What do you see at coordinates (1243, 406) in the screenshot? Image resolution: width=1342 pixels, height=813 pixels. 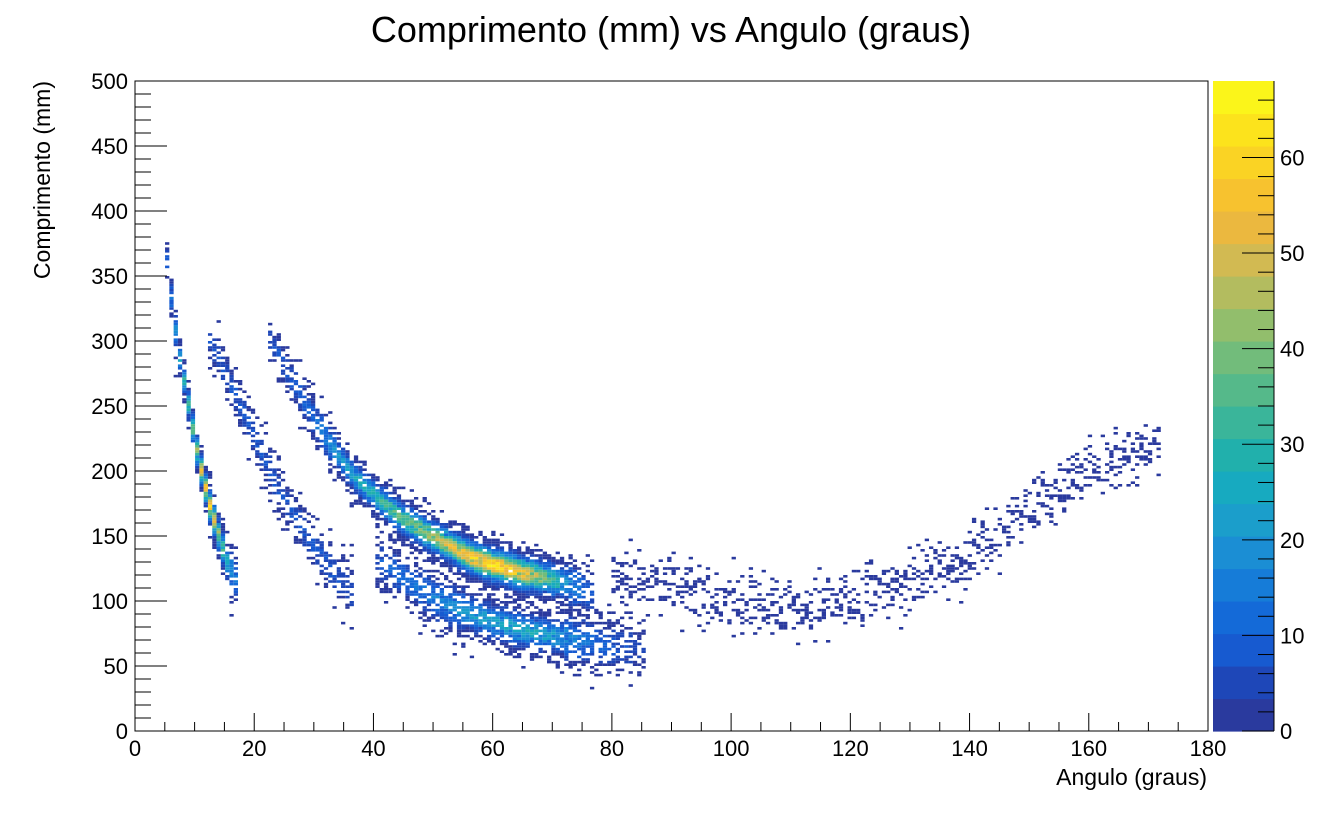 I see `color-scale-bar` at bounding box center [1243, 406].